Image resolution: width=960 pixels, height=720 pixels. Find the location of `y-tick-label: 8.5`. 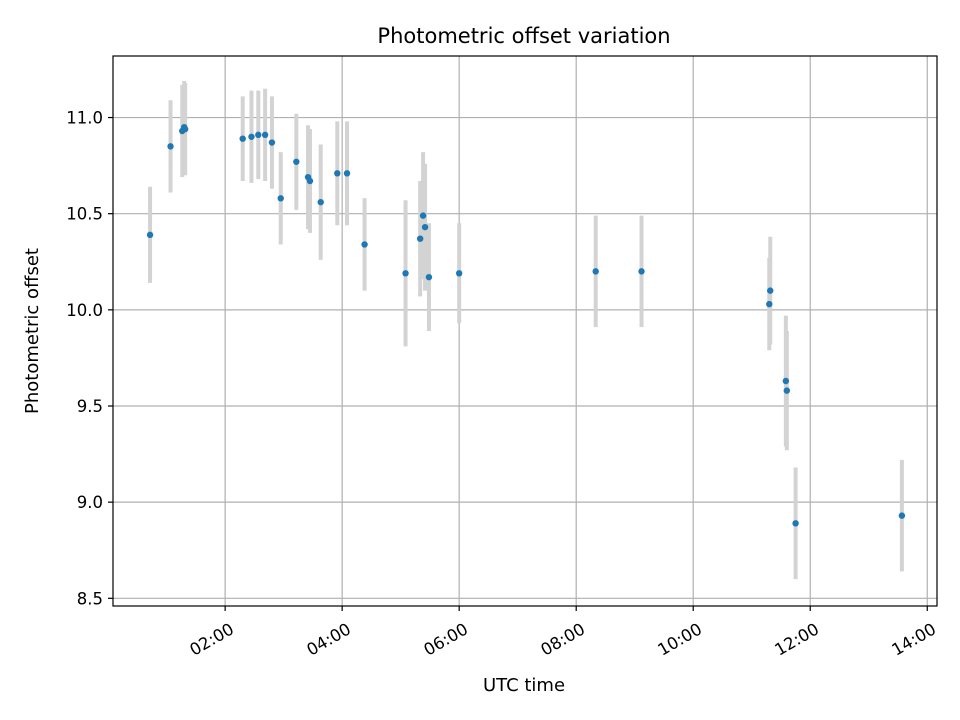

y-tick-label: 8.5 is located at coordinates (90, 598).